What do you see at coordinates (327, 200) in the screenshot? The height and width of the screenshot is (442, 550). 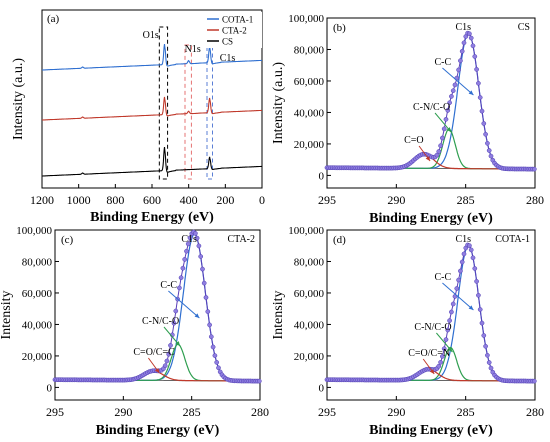 I see `b-xtick-label: 295` at bounding box center [327, 200].